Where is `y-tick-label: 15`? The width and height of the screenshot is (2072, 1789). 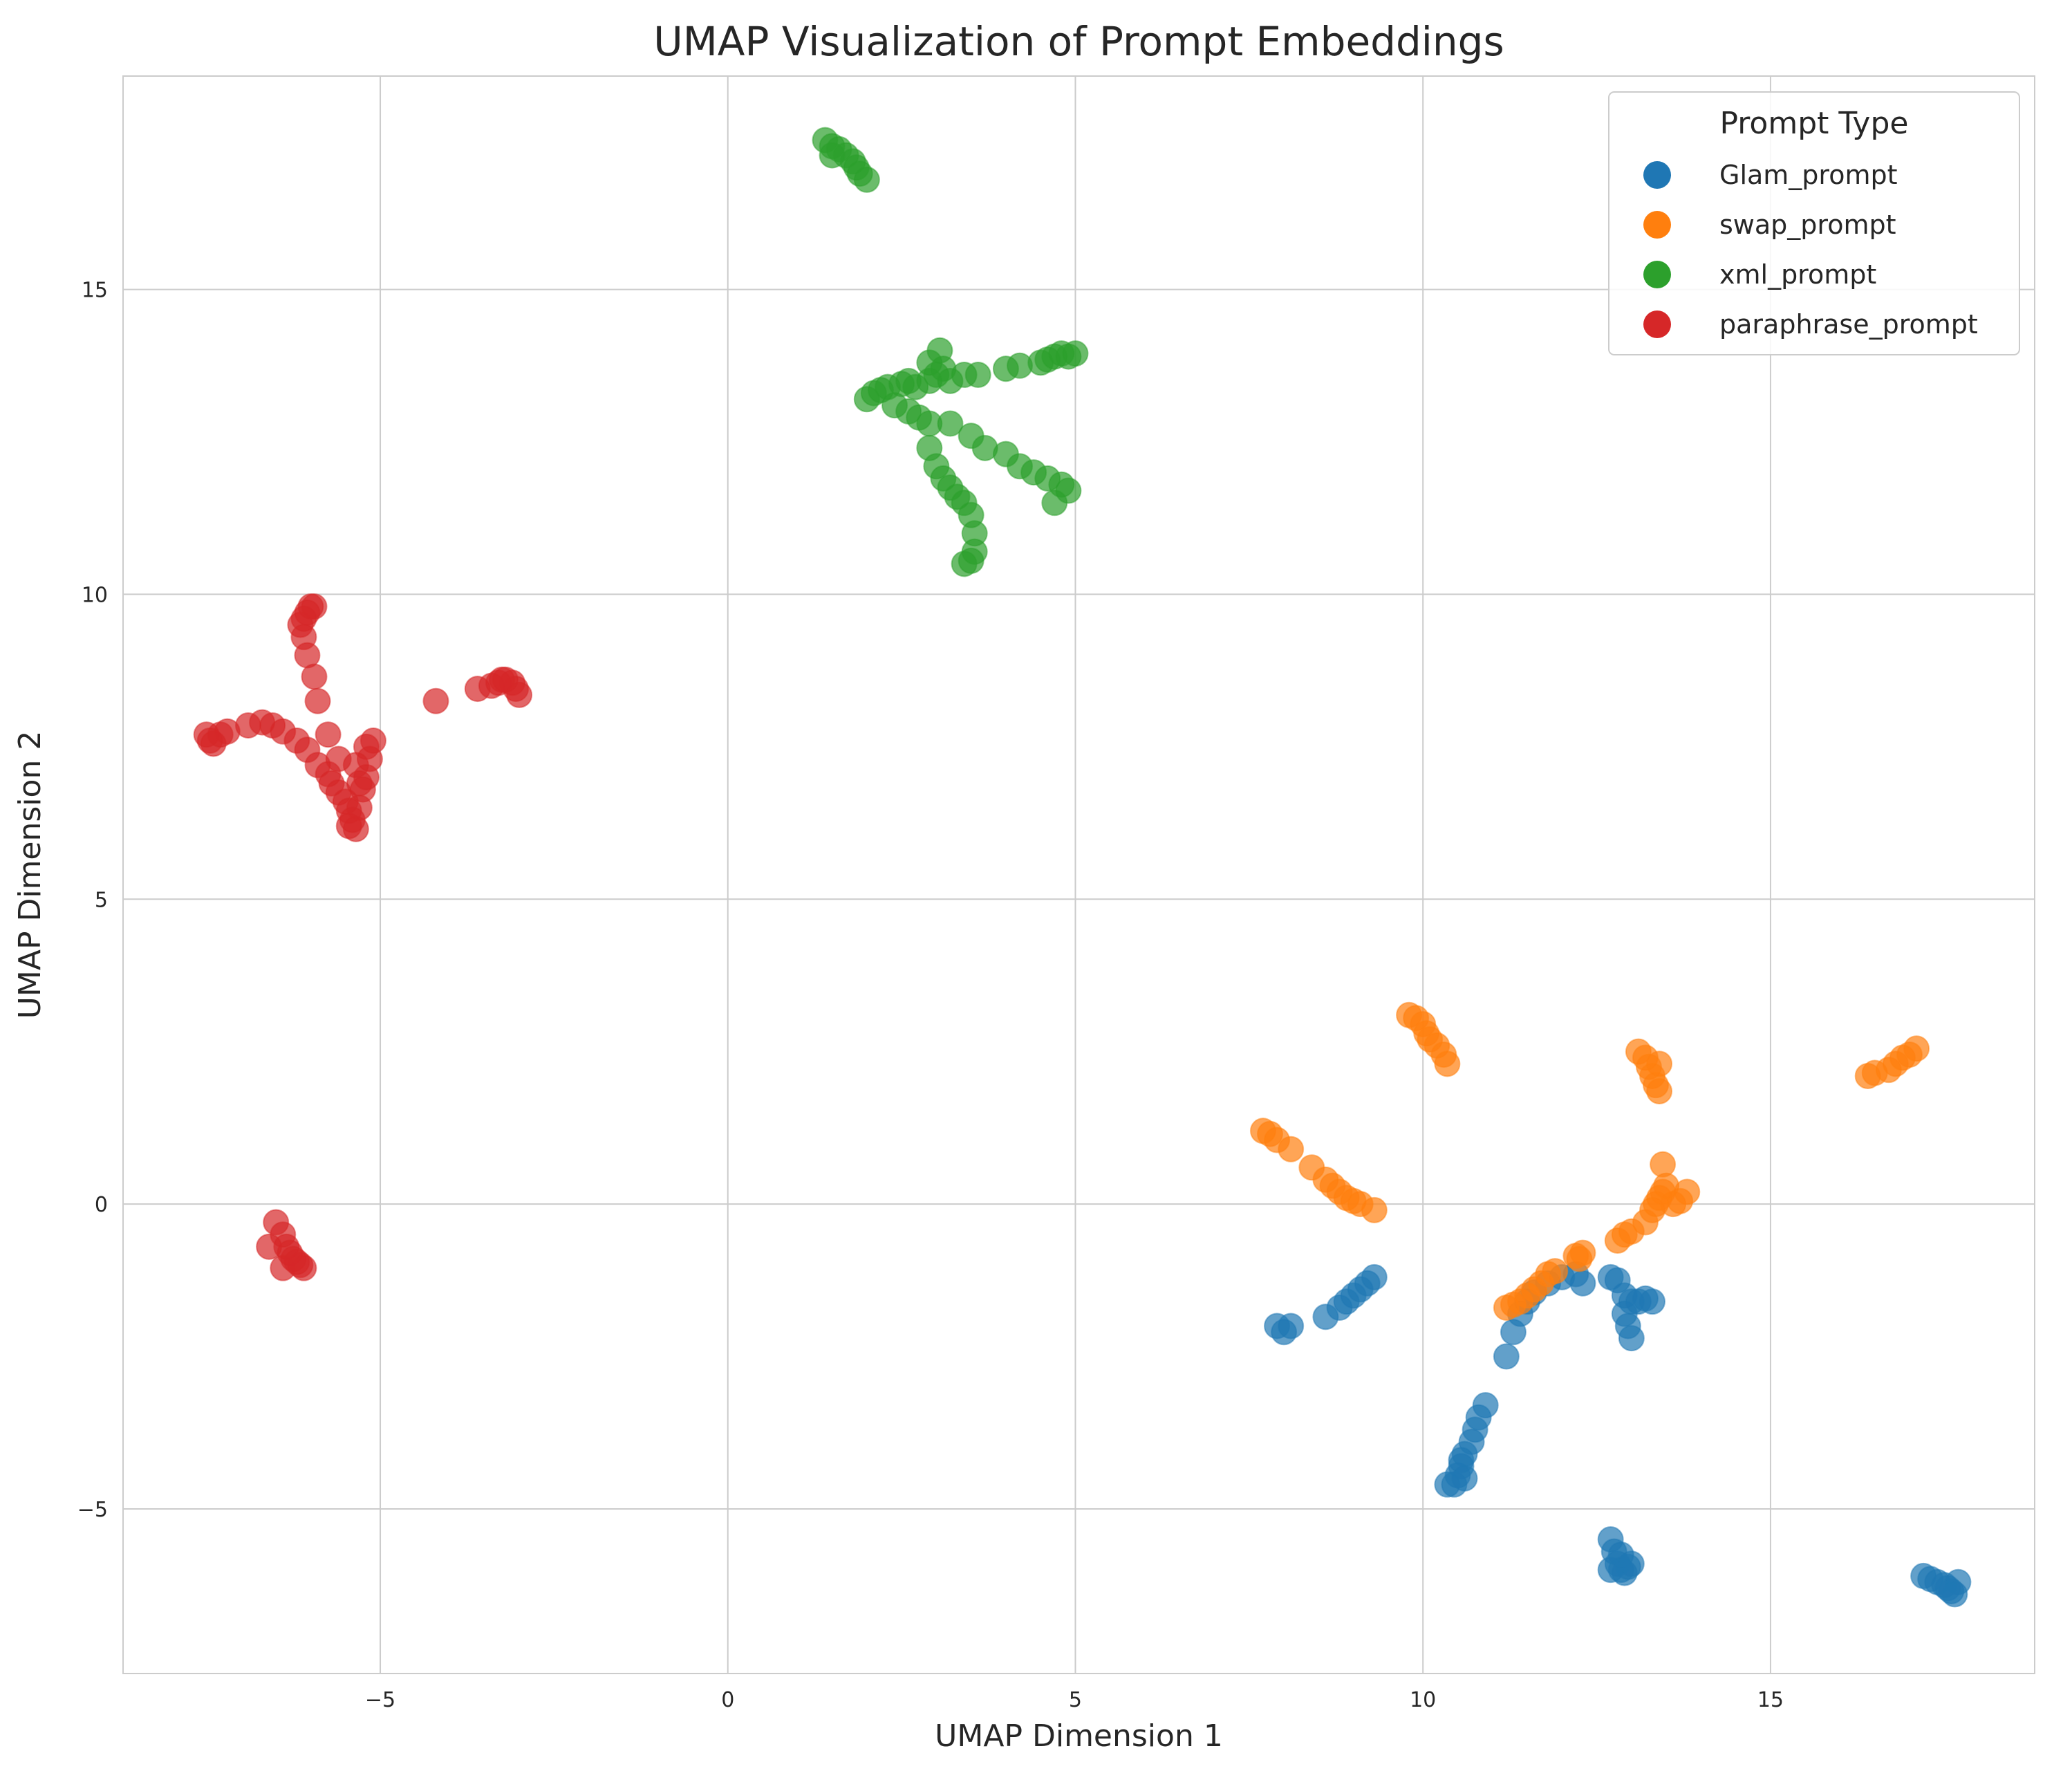 y-tick-label: 15 is located at coordinates (95, 291).